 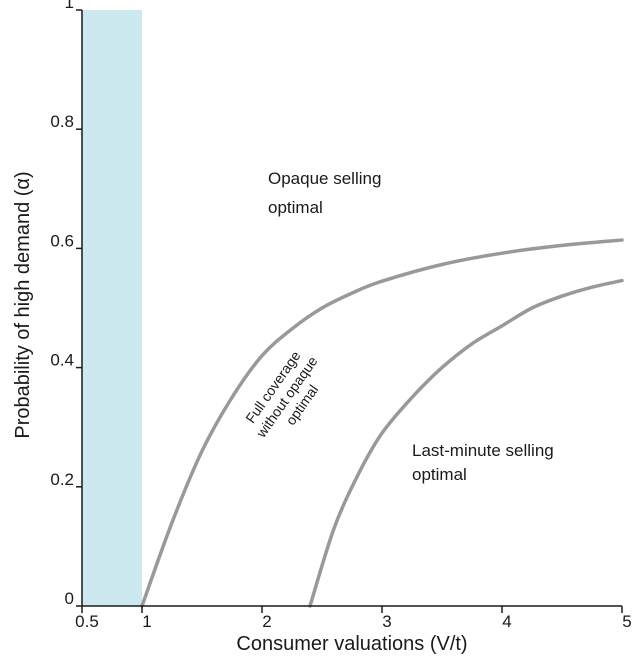 I want to click on region-label-opaque: Opaque selling optimal, so click(x=327, y=193).